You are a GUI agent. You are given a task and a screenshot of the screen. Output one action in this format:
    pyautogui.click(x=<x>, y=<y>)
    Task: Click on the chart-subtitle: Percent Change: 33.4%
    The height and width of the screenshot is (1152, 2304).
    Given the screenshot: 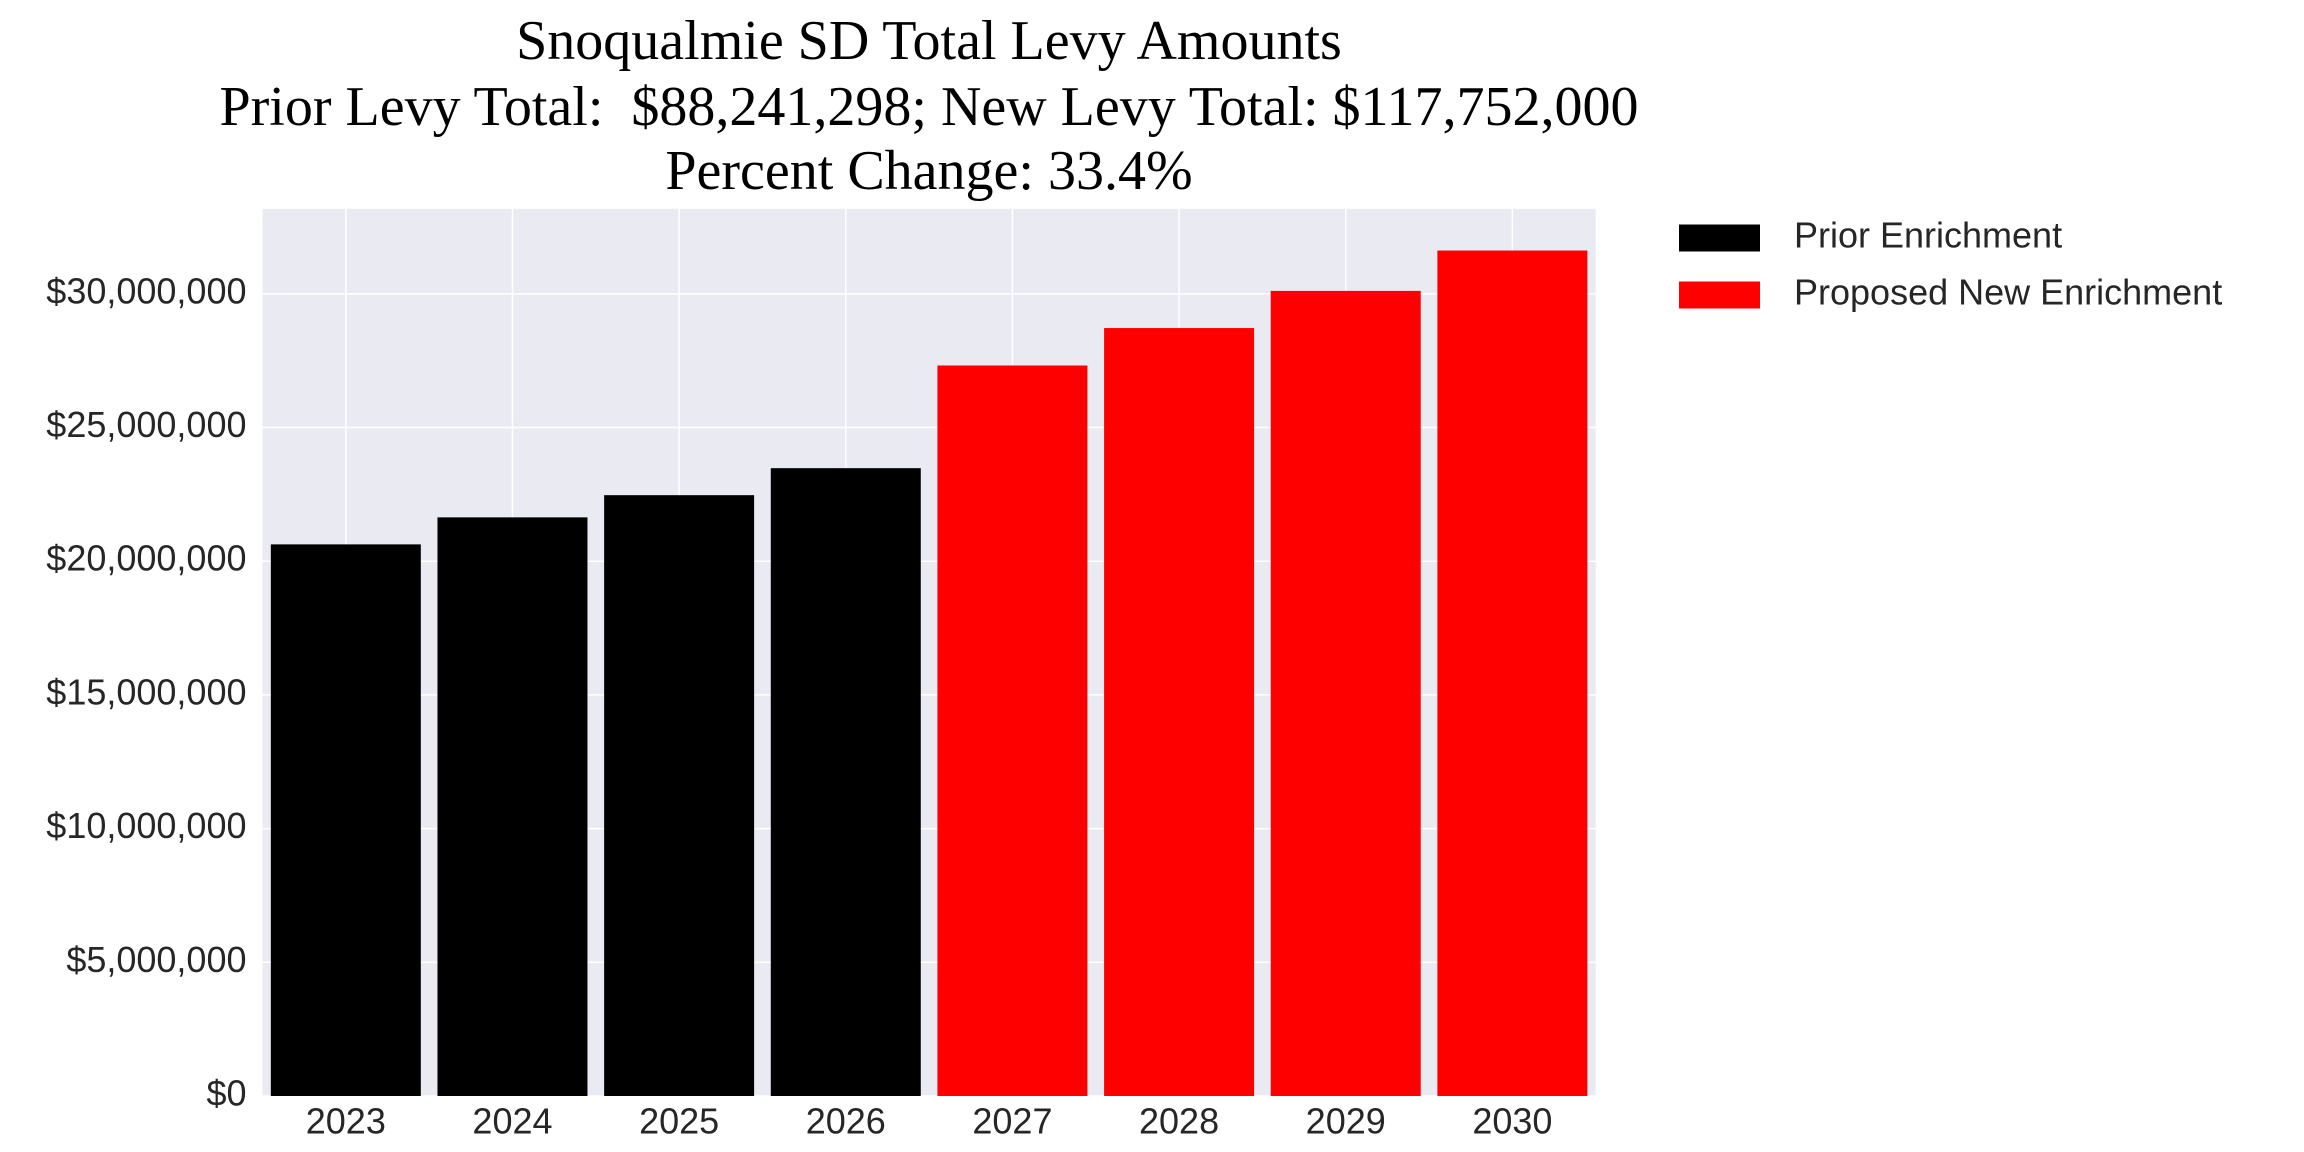 What is the action you would take?
    pyautogui.click(x=928, y=171)
    